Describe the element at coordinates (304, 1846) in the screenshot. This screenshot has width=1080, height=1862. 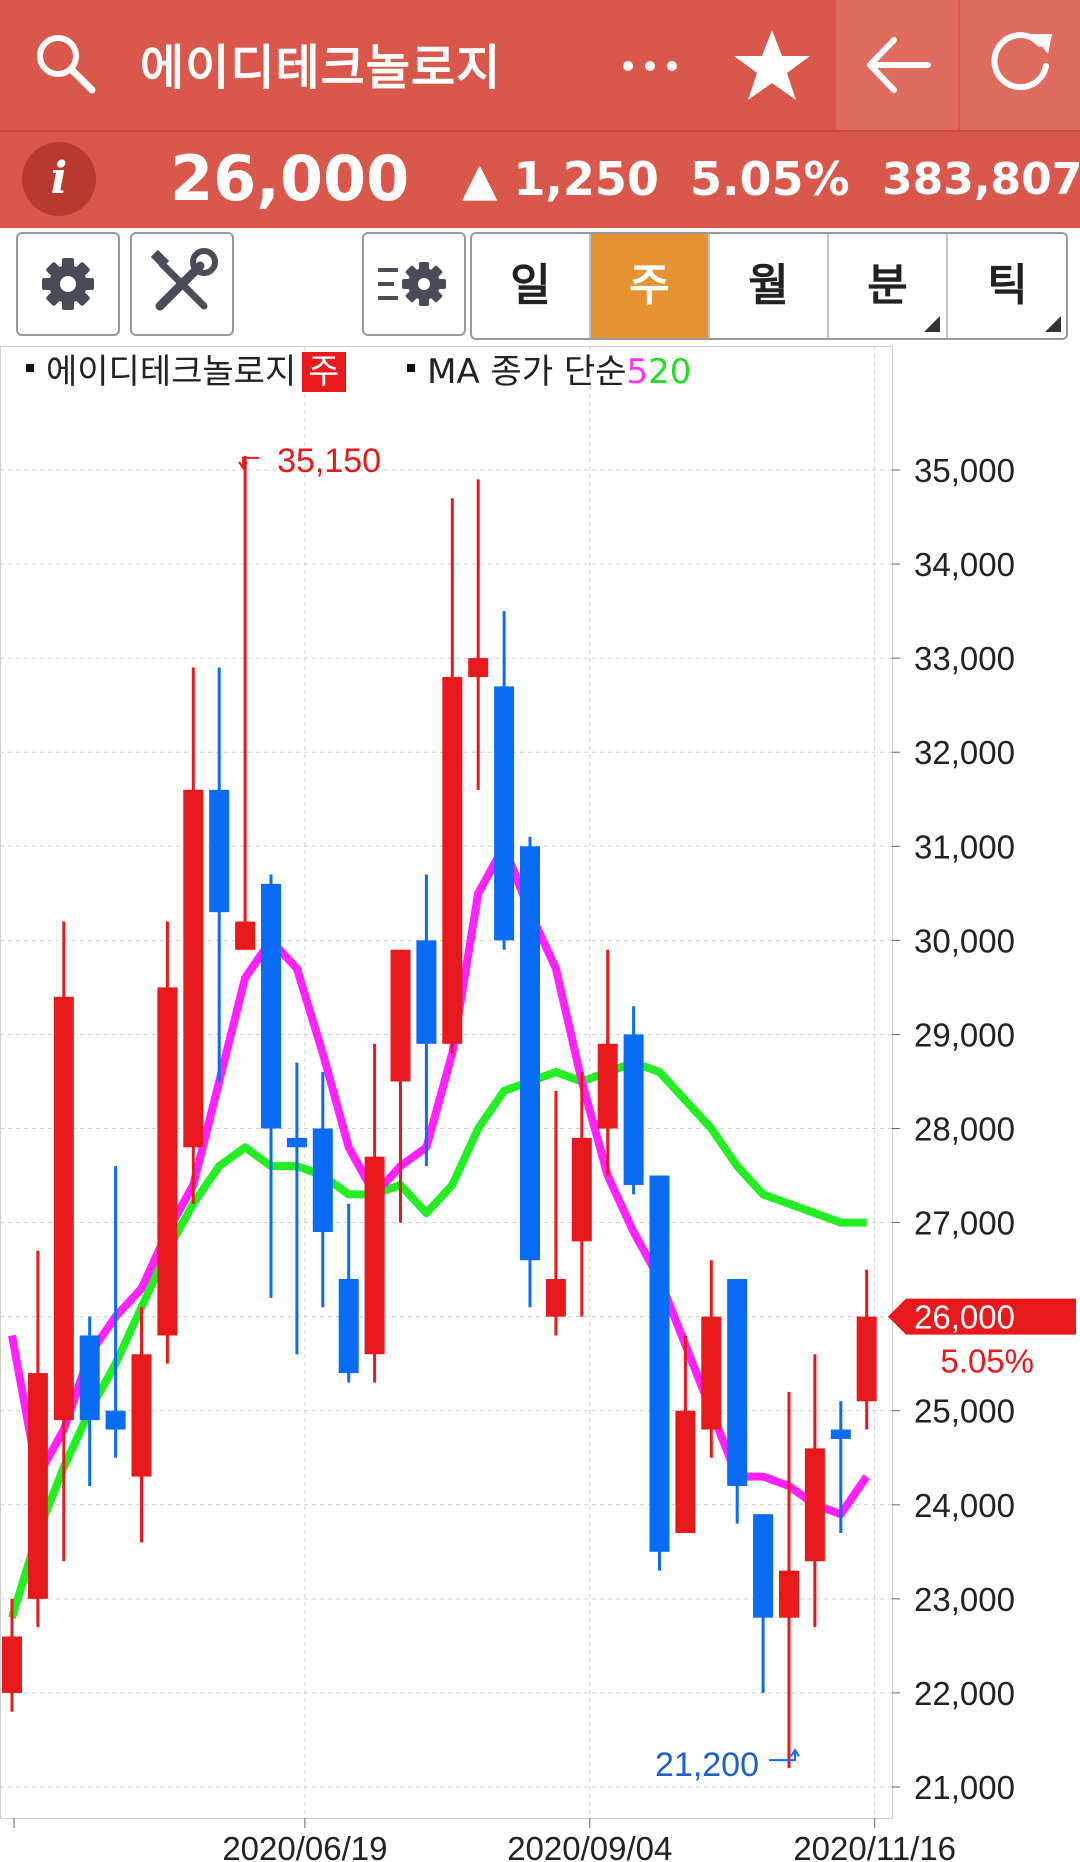
I see `x-tick-label: 2020/06/19` at that location.